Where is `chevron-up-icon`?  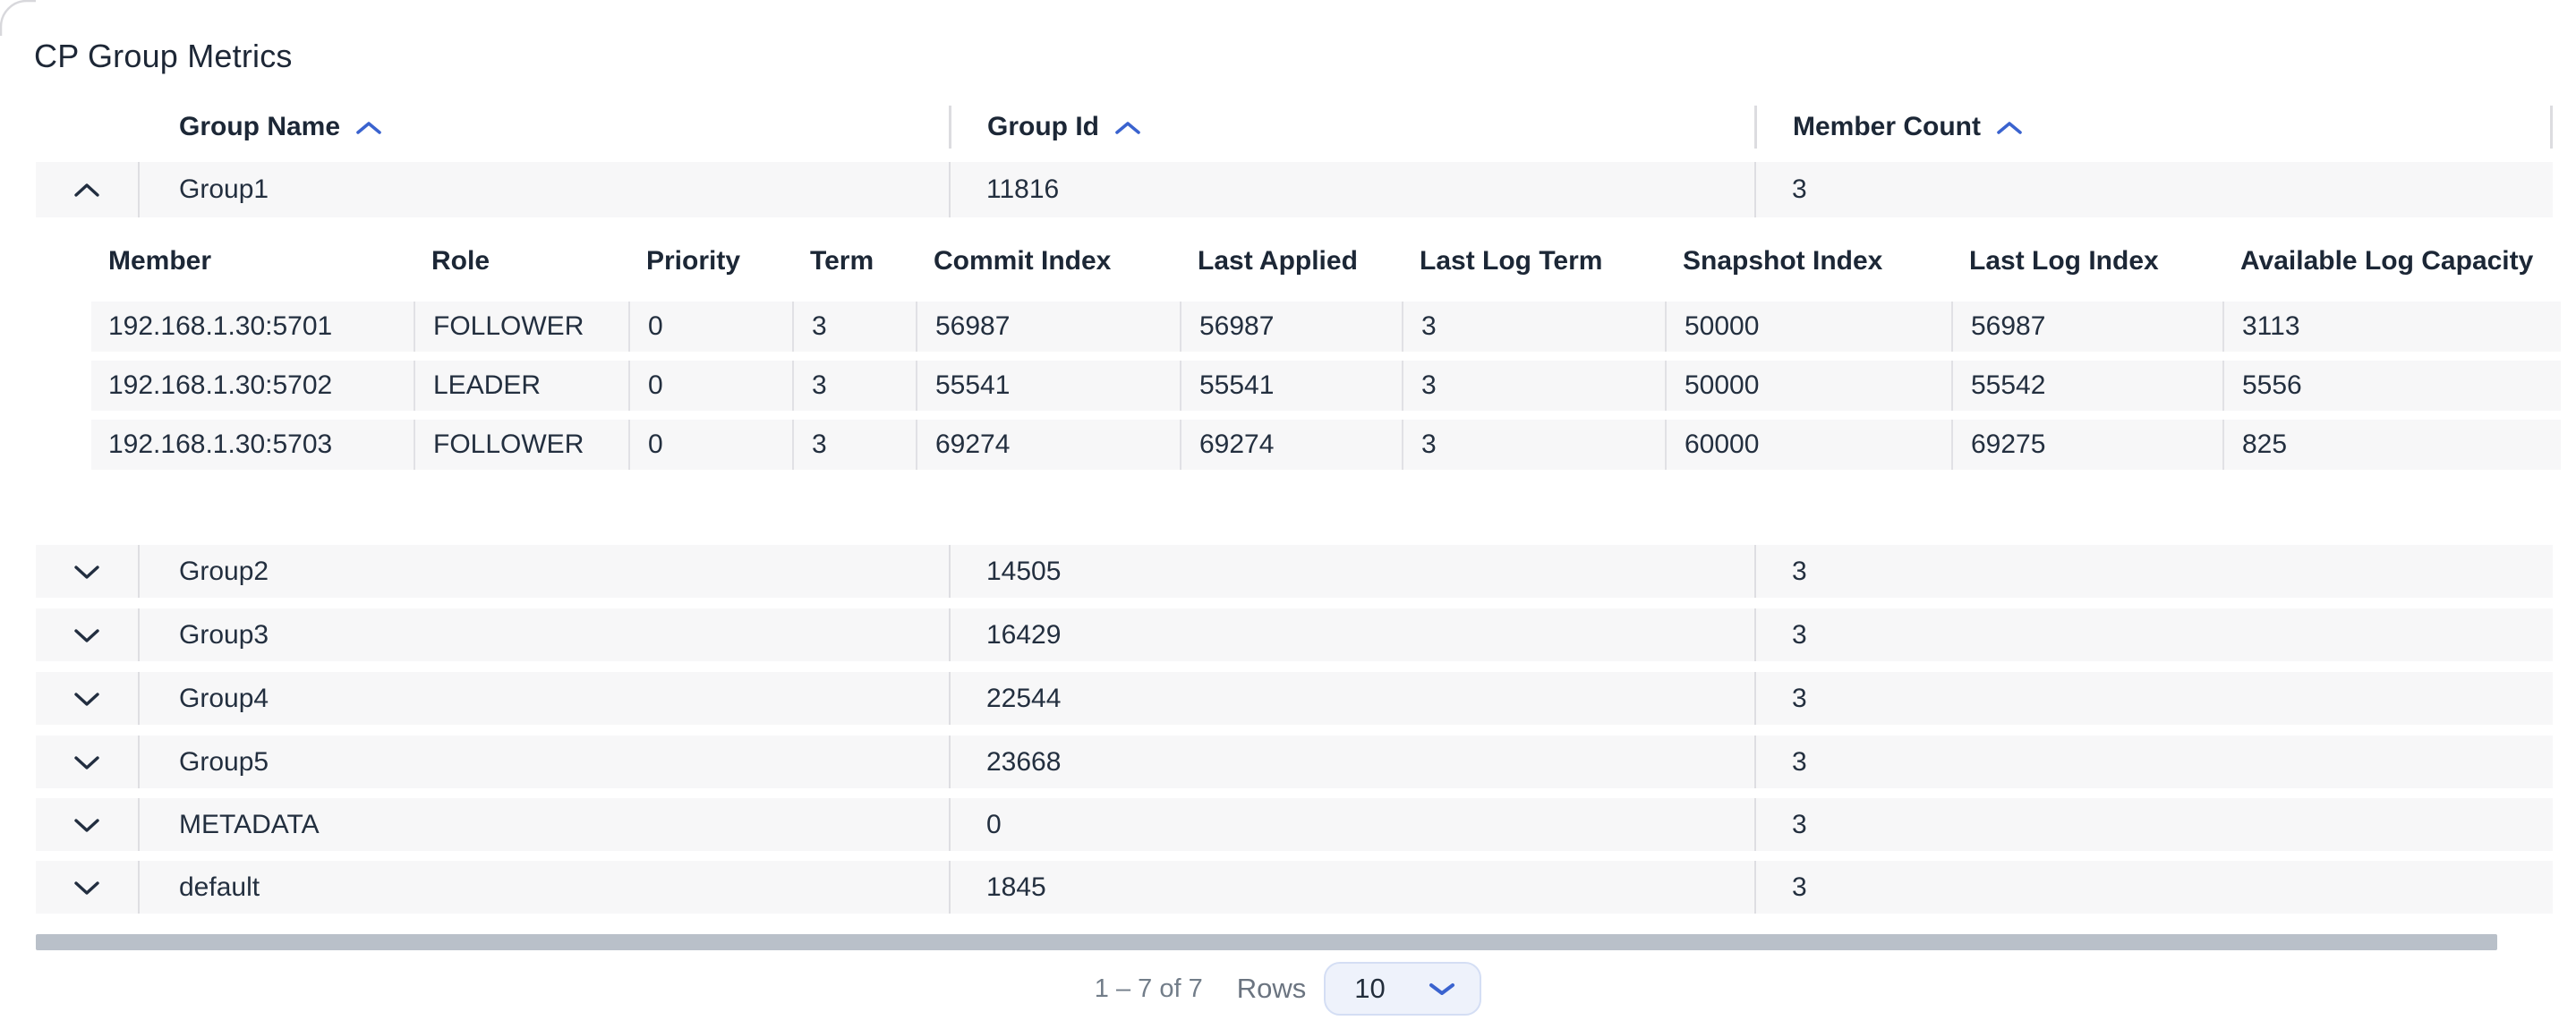
chevron-up-icon is located at coordinates (86, 190).